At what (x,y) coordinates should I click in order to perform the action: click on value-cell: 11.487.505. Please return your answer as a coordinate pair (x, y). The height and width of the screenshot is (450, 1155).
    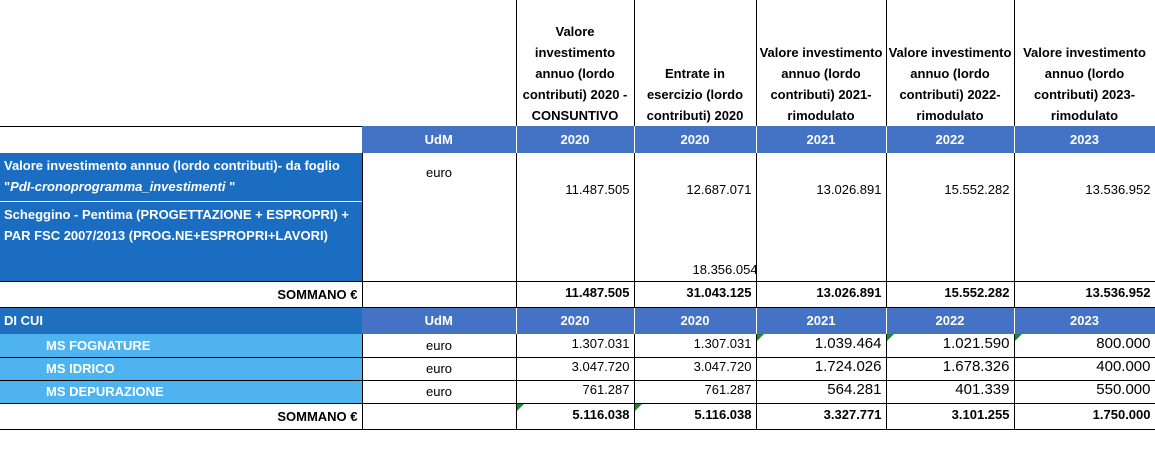
    Looking at the image, I should click on (575, 177).